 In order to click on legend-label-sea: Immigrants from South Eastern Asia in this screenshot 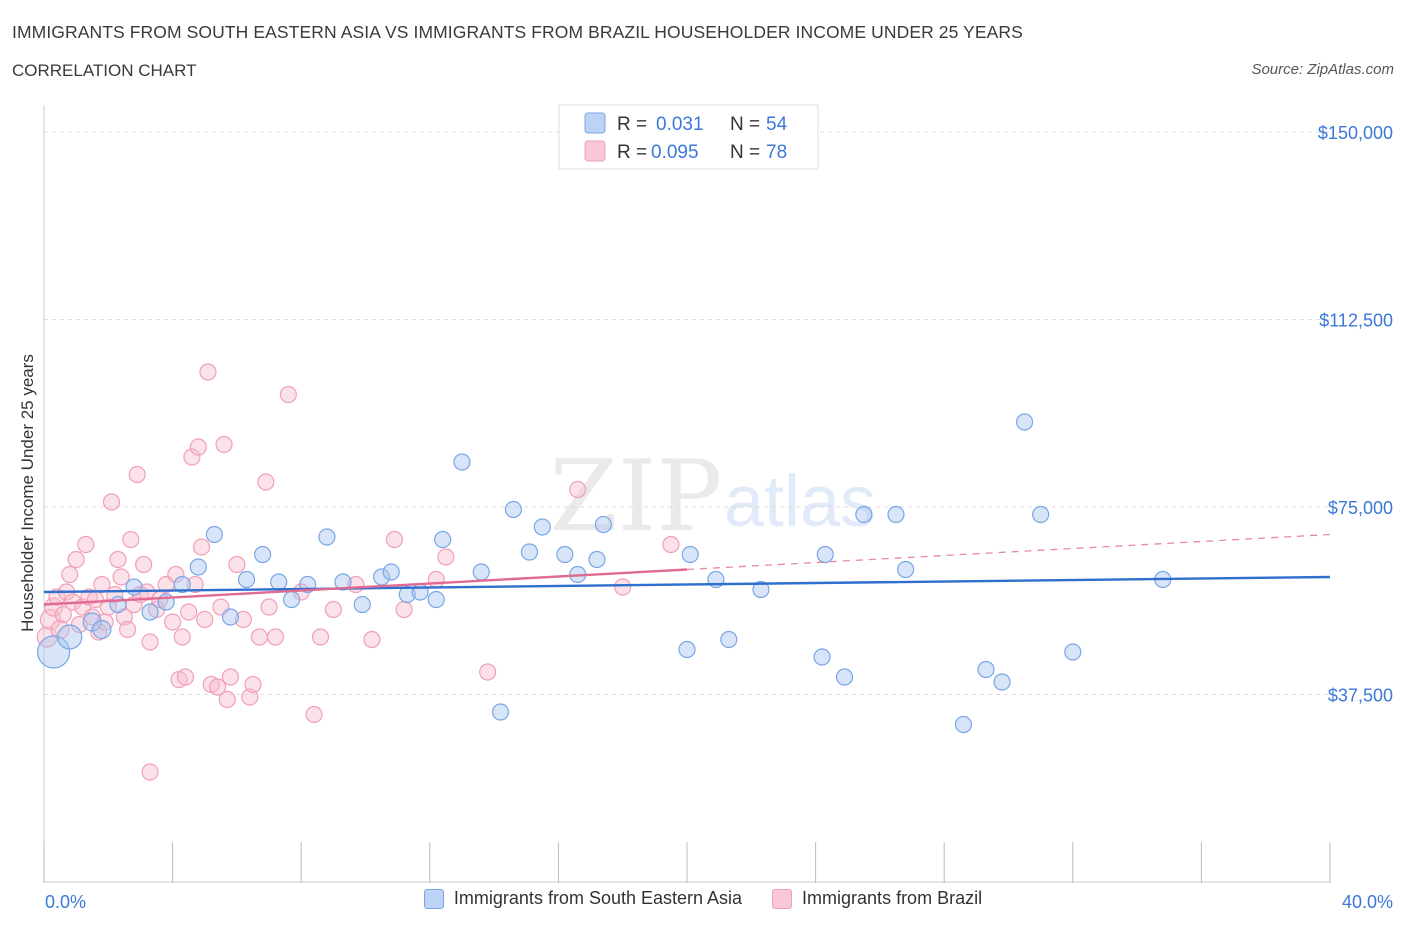, I will do `click(598, 898)`.